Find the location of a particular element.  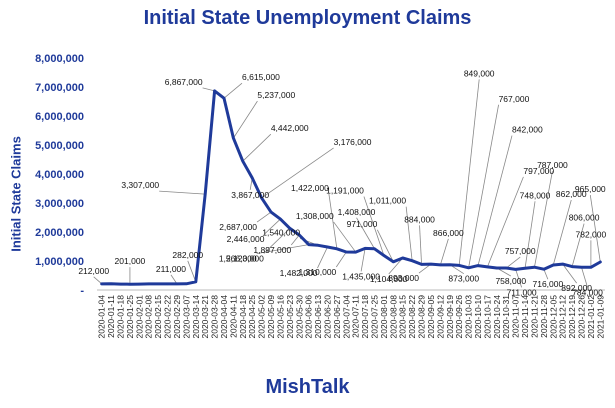

data-label: 211,000 is located at coordinates (171, 269).